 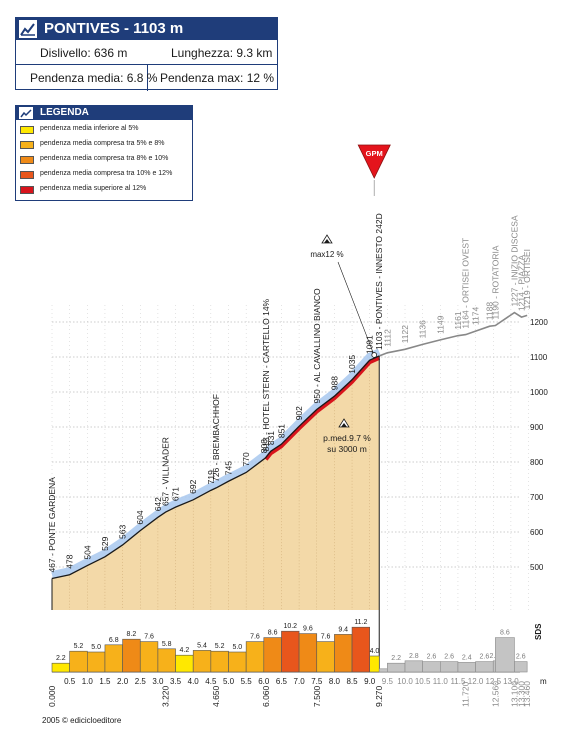 I want to click on y-tick-label: 1000, so click(x=539, y=392).